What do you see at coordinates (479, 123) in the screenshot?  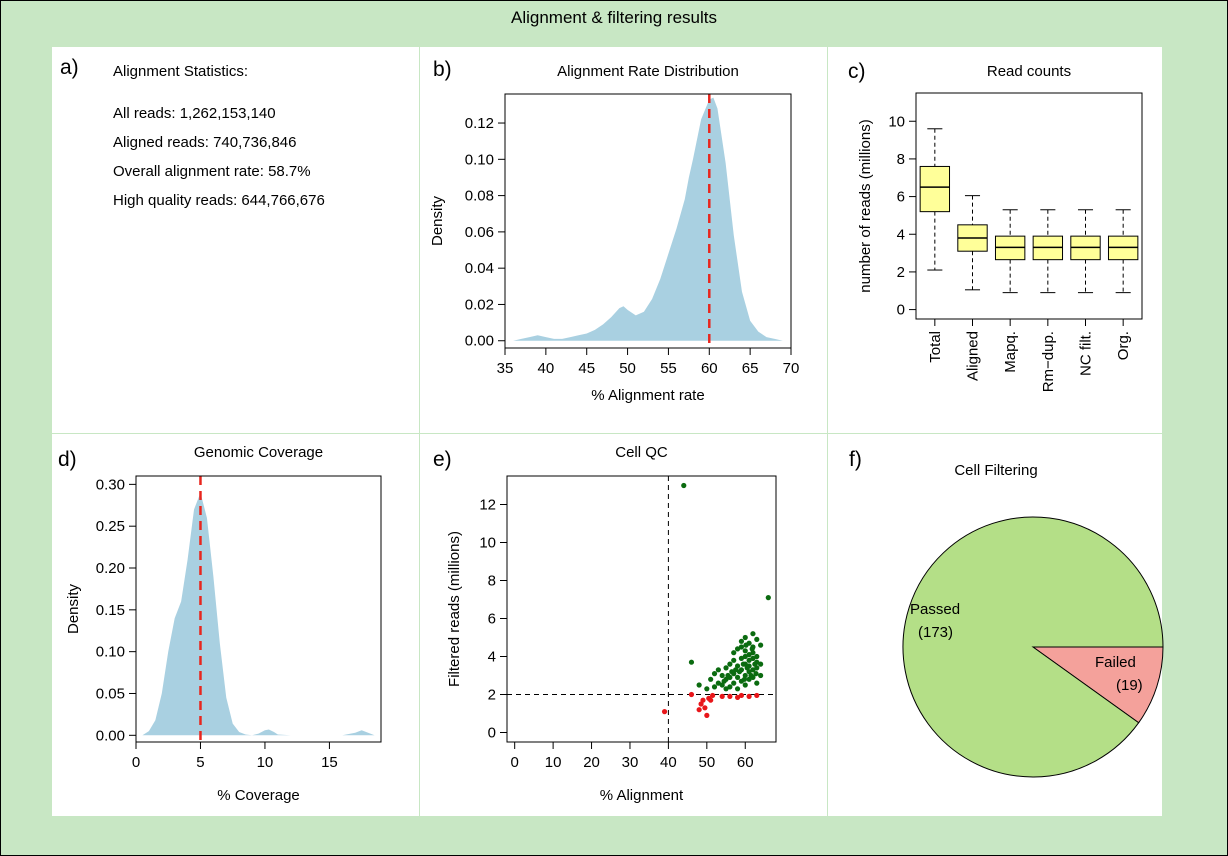 I see `y-tick-label: 0.12` at bounding box center [479, 123].